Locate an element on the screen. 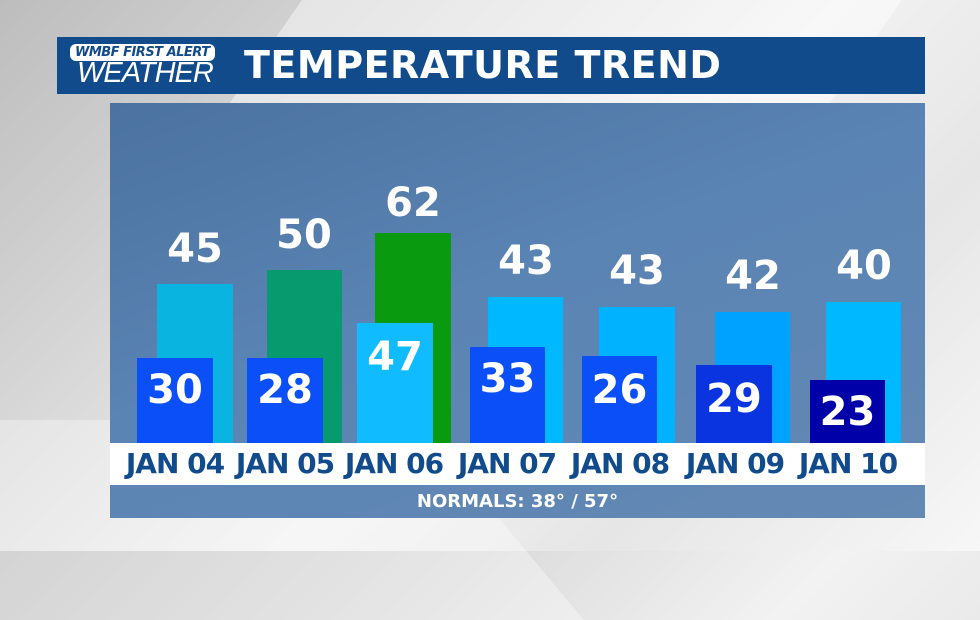 The width and height of the screenshot is (980, 620). logo-bottom: WEATHER is located at coordinates (145, 73).